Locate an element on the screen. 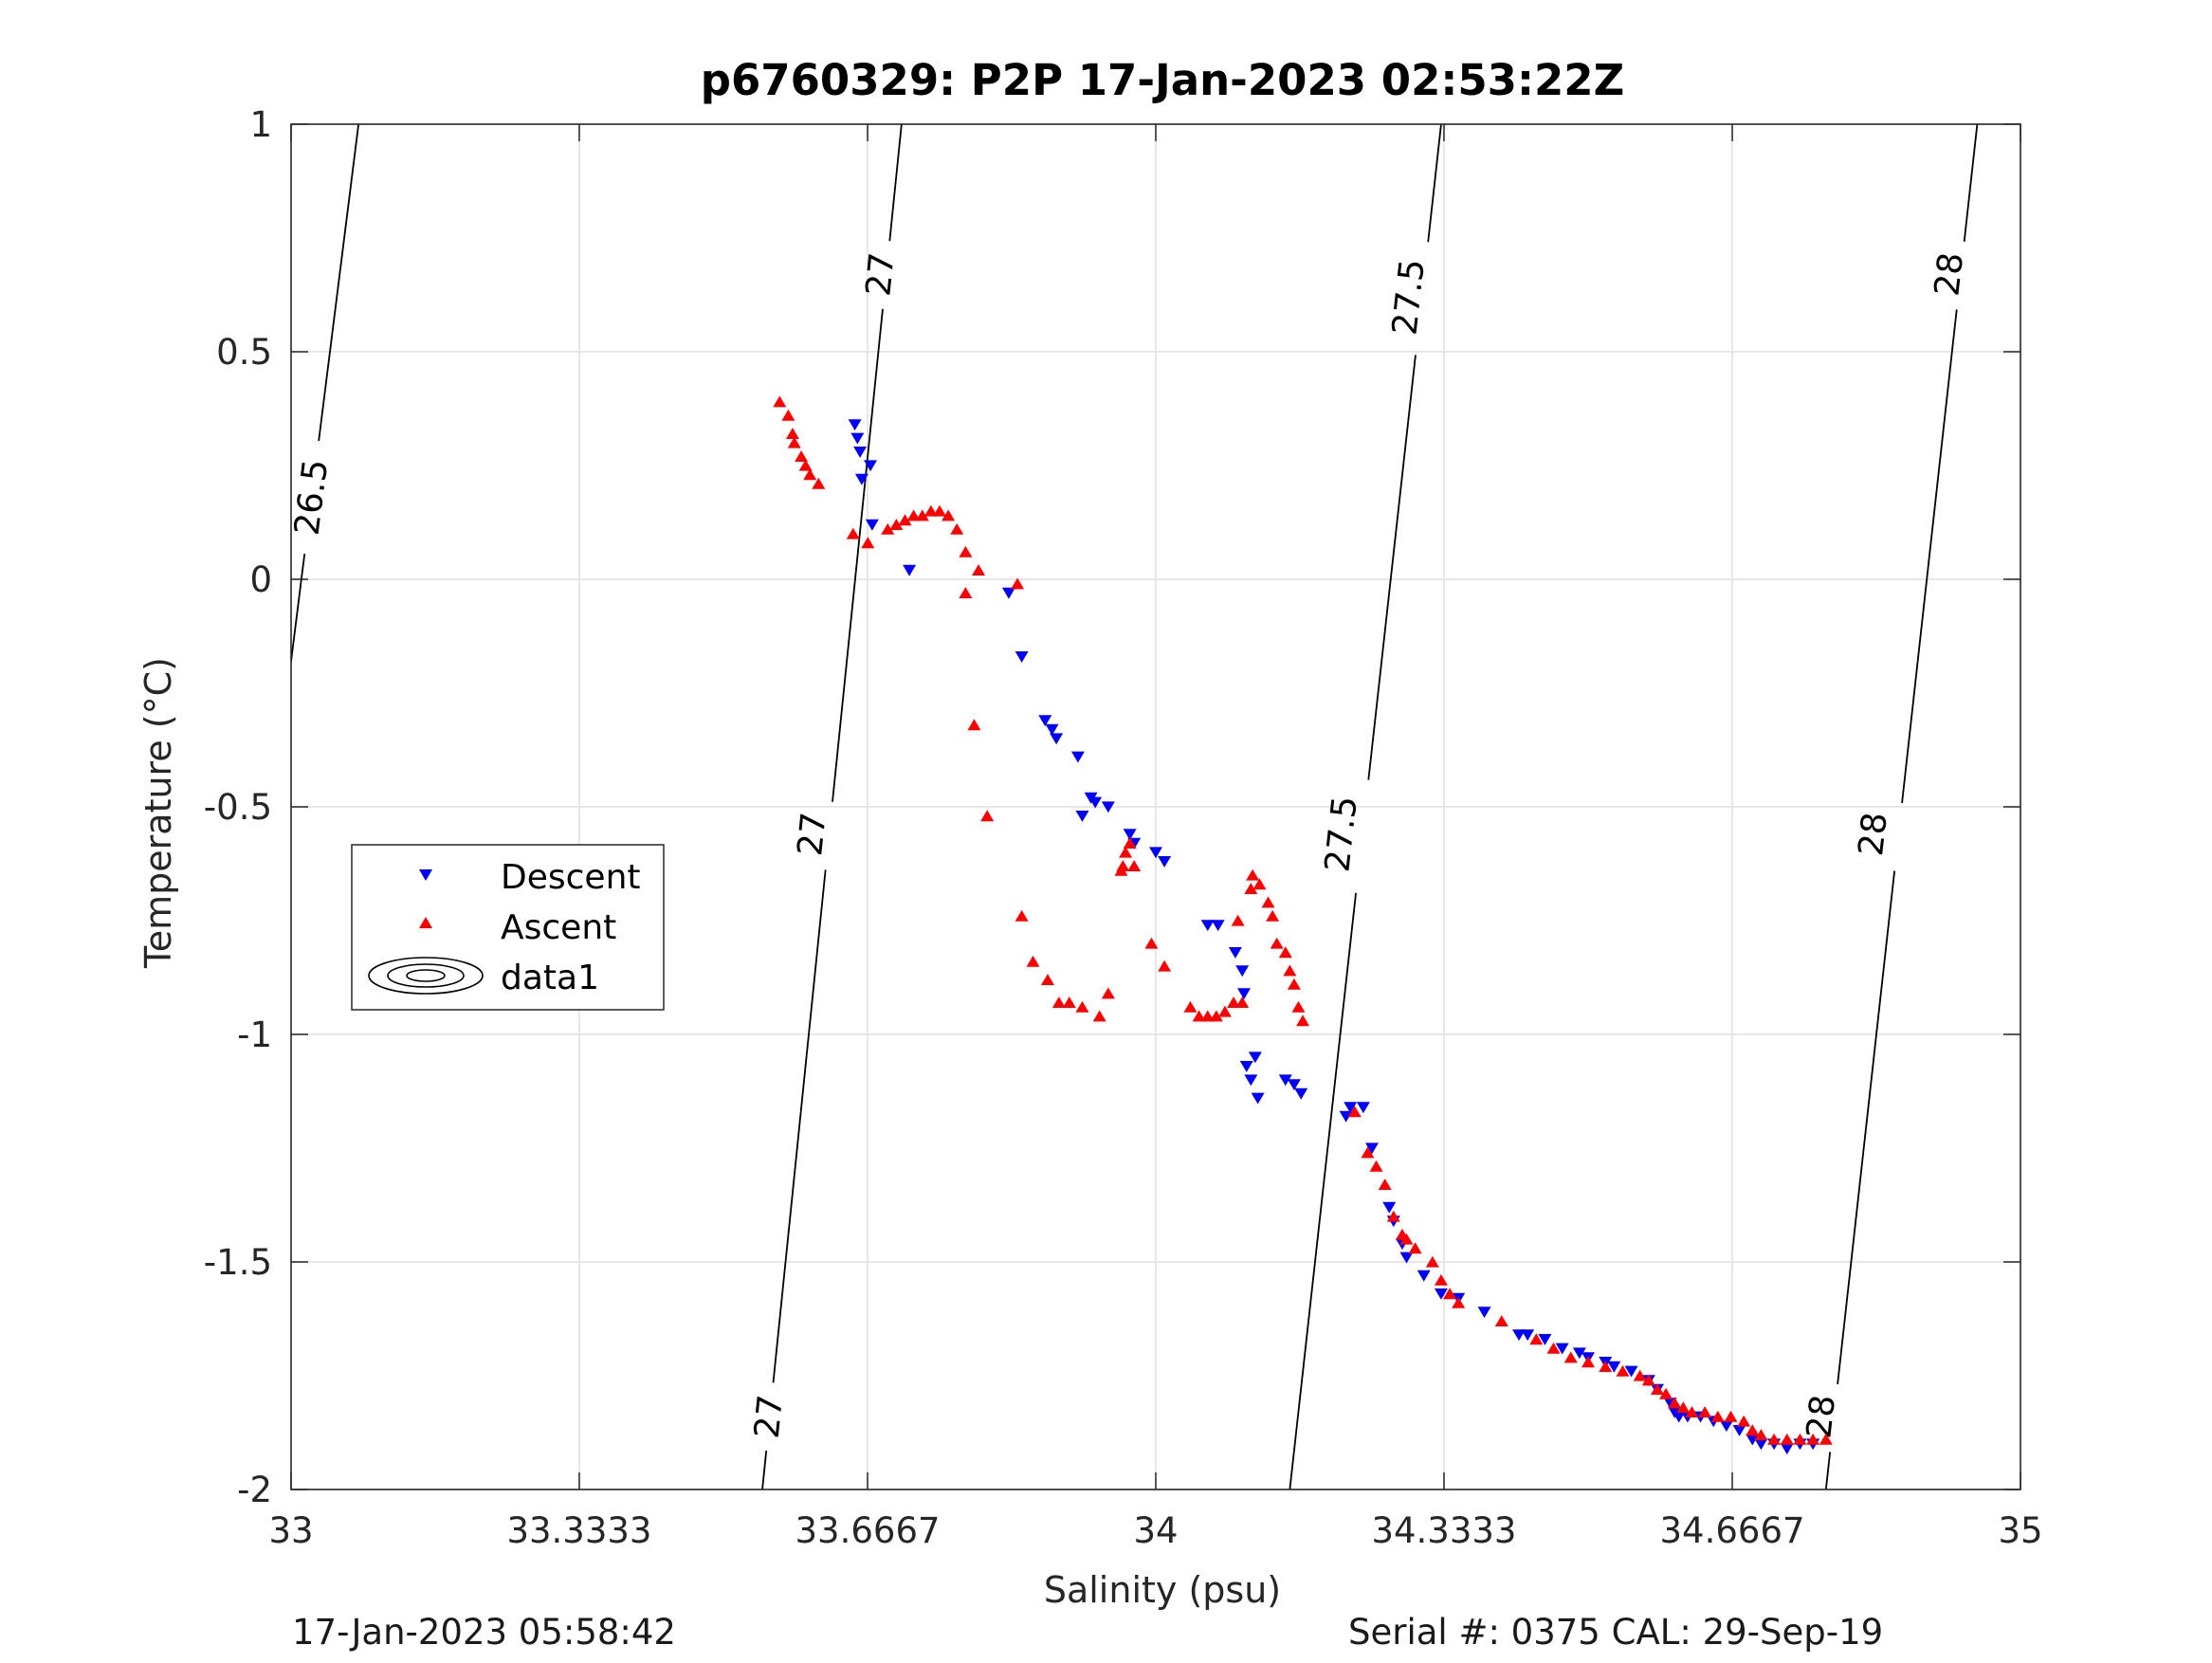 The width and height of the screenshot is (2212, 1663). legend-descent-marker is located at coordinates (425, 875).